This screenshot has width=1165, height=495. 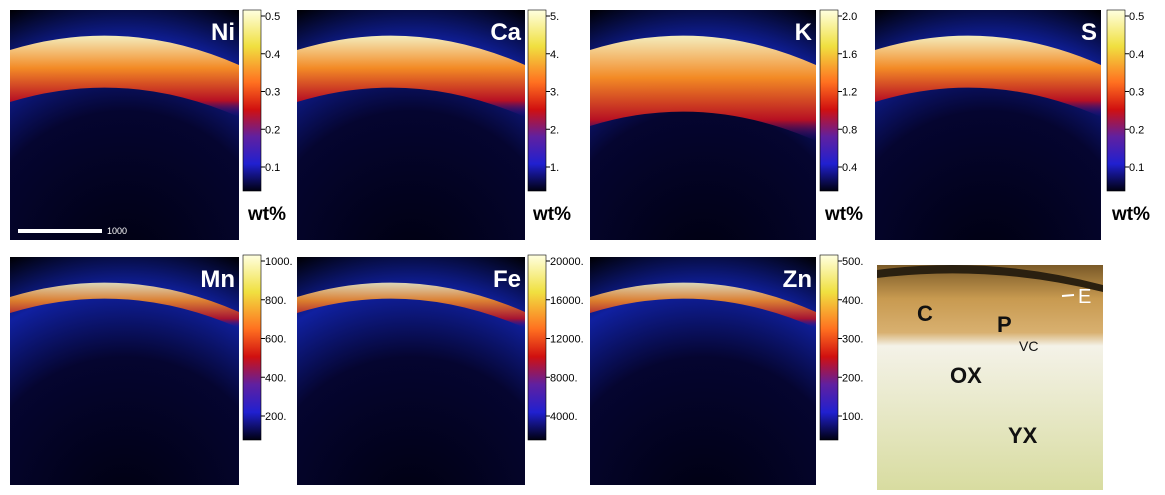 I want to click on tick-label: 4., so click(x=554, y=55).